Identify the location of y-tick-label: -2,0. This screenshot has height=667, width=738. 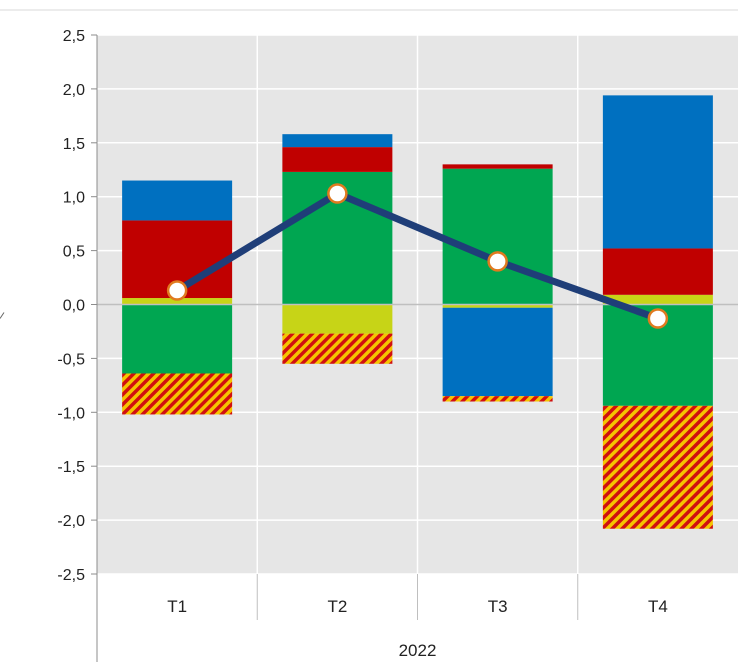
(71, 521).